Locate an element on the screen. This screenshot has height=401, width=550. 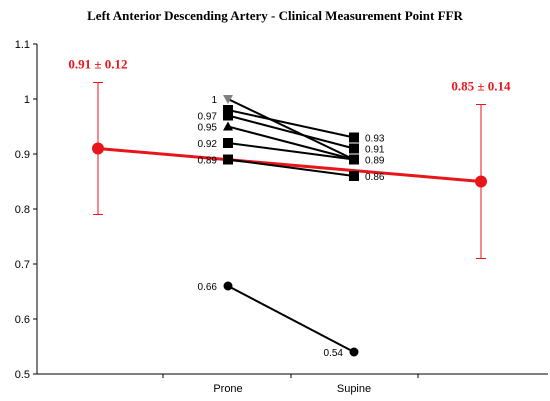
y-tick-label: 0.6 is located at coordinates (22, 320).